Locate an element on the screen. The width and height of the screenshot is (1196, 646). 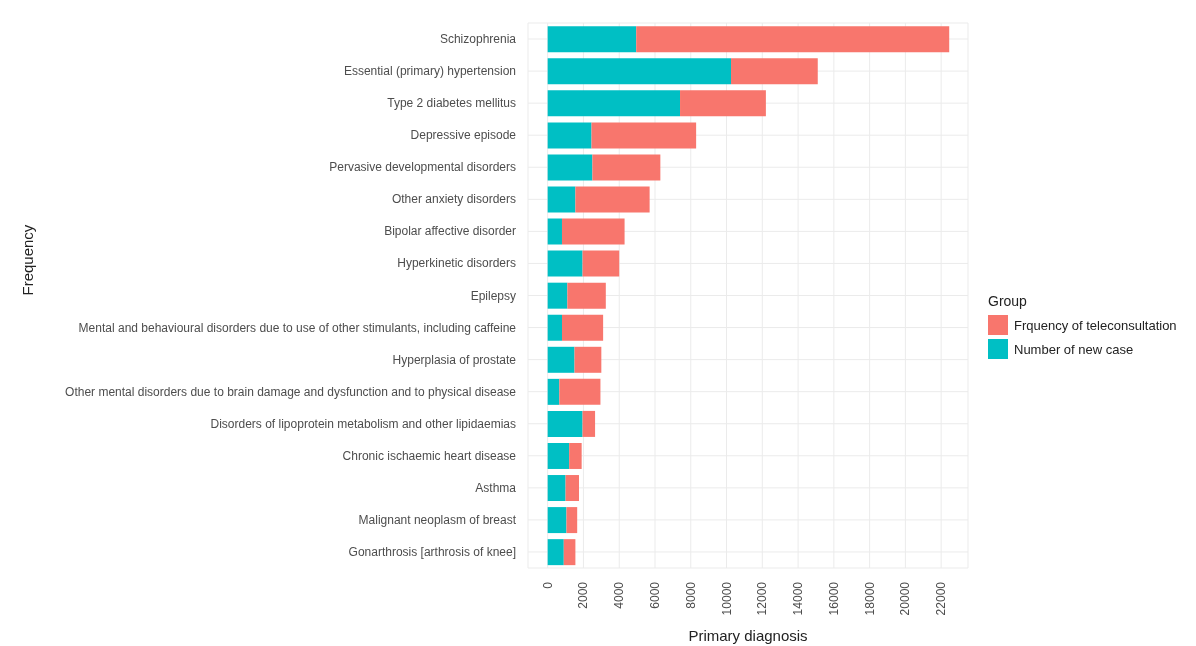
x-tick-label: 14000 is located at coordinates (798, 598).